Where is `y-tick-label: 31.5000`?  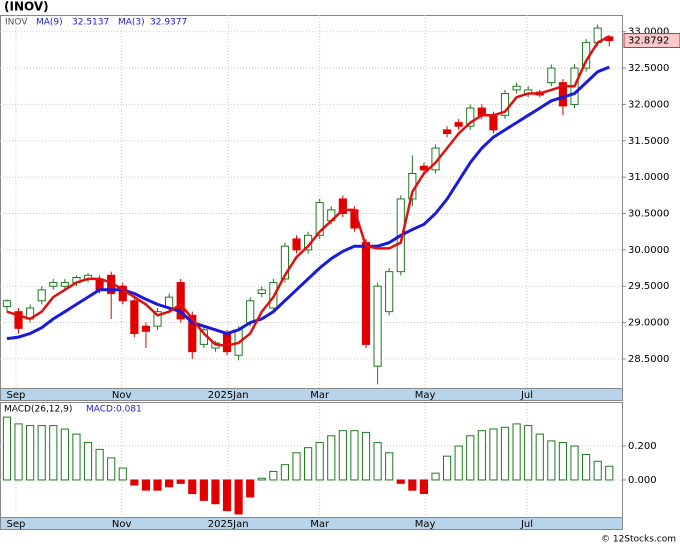 y-tick-label: 31.5000 is located at coordinates (648, 141).